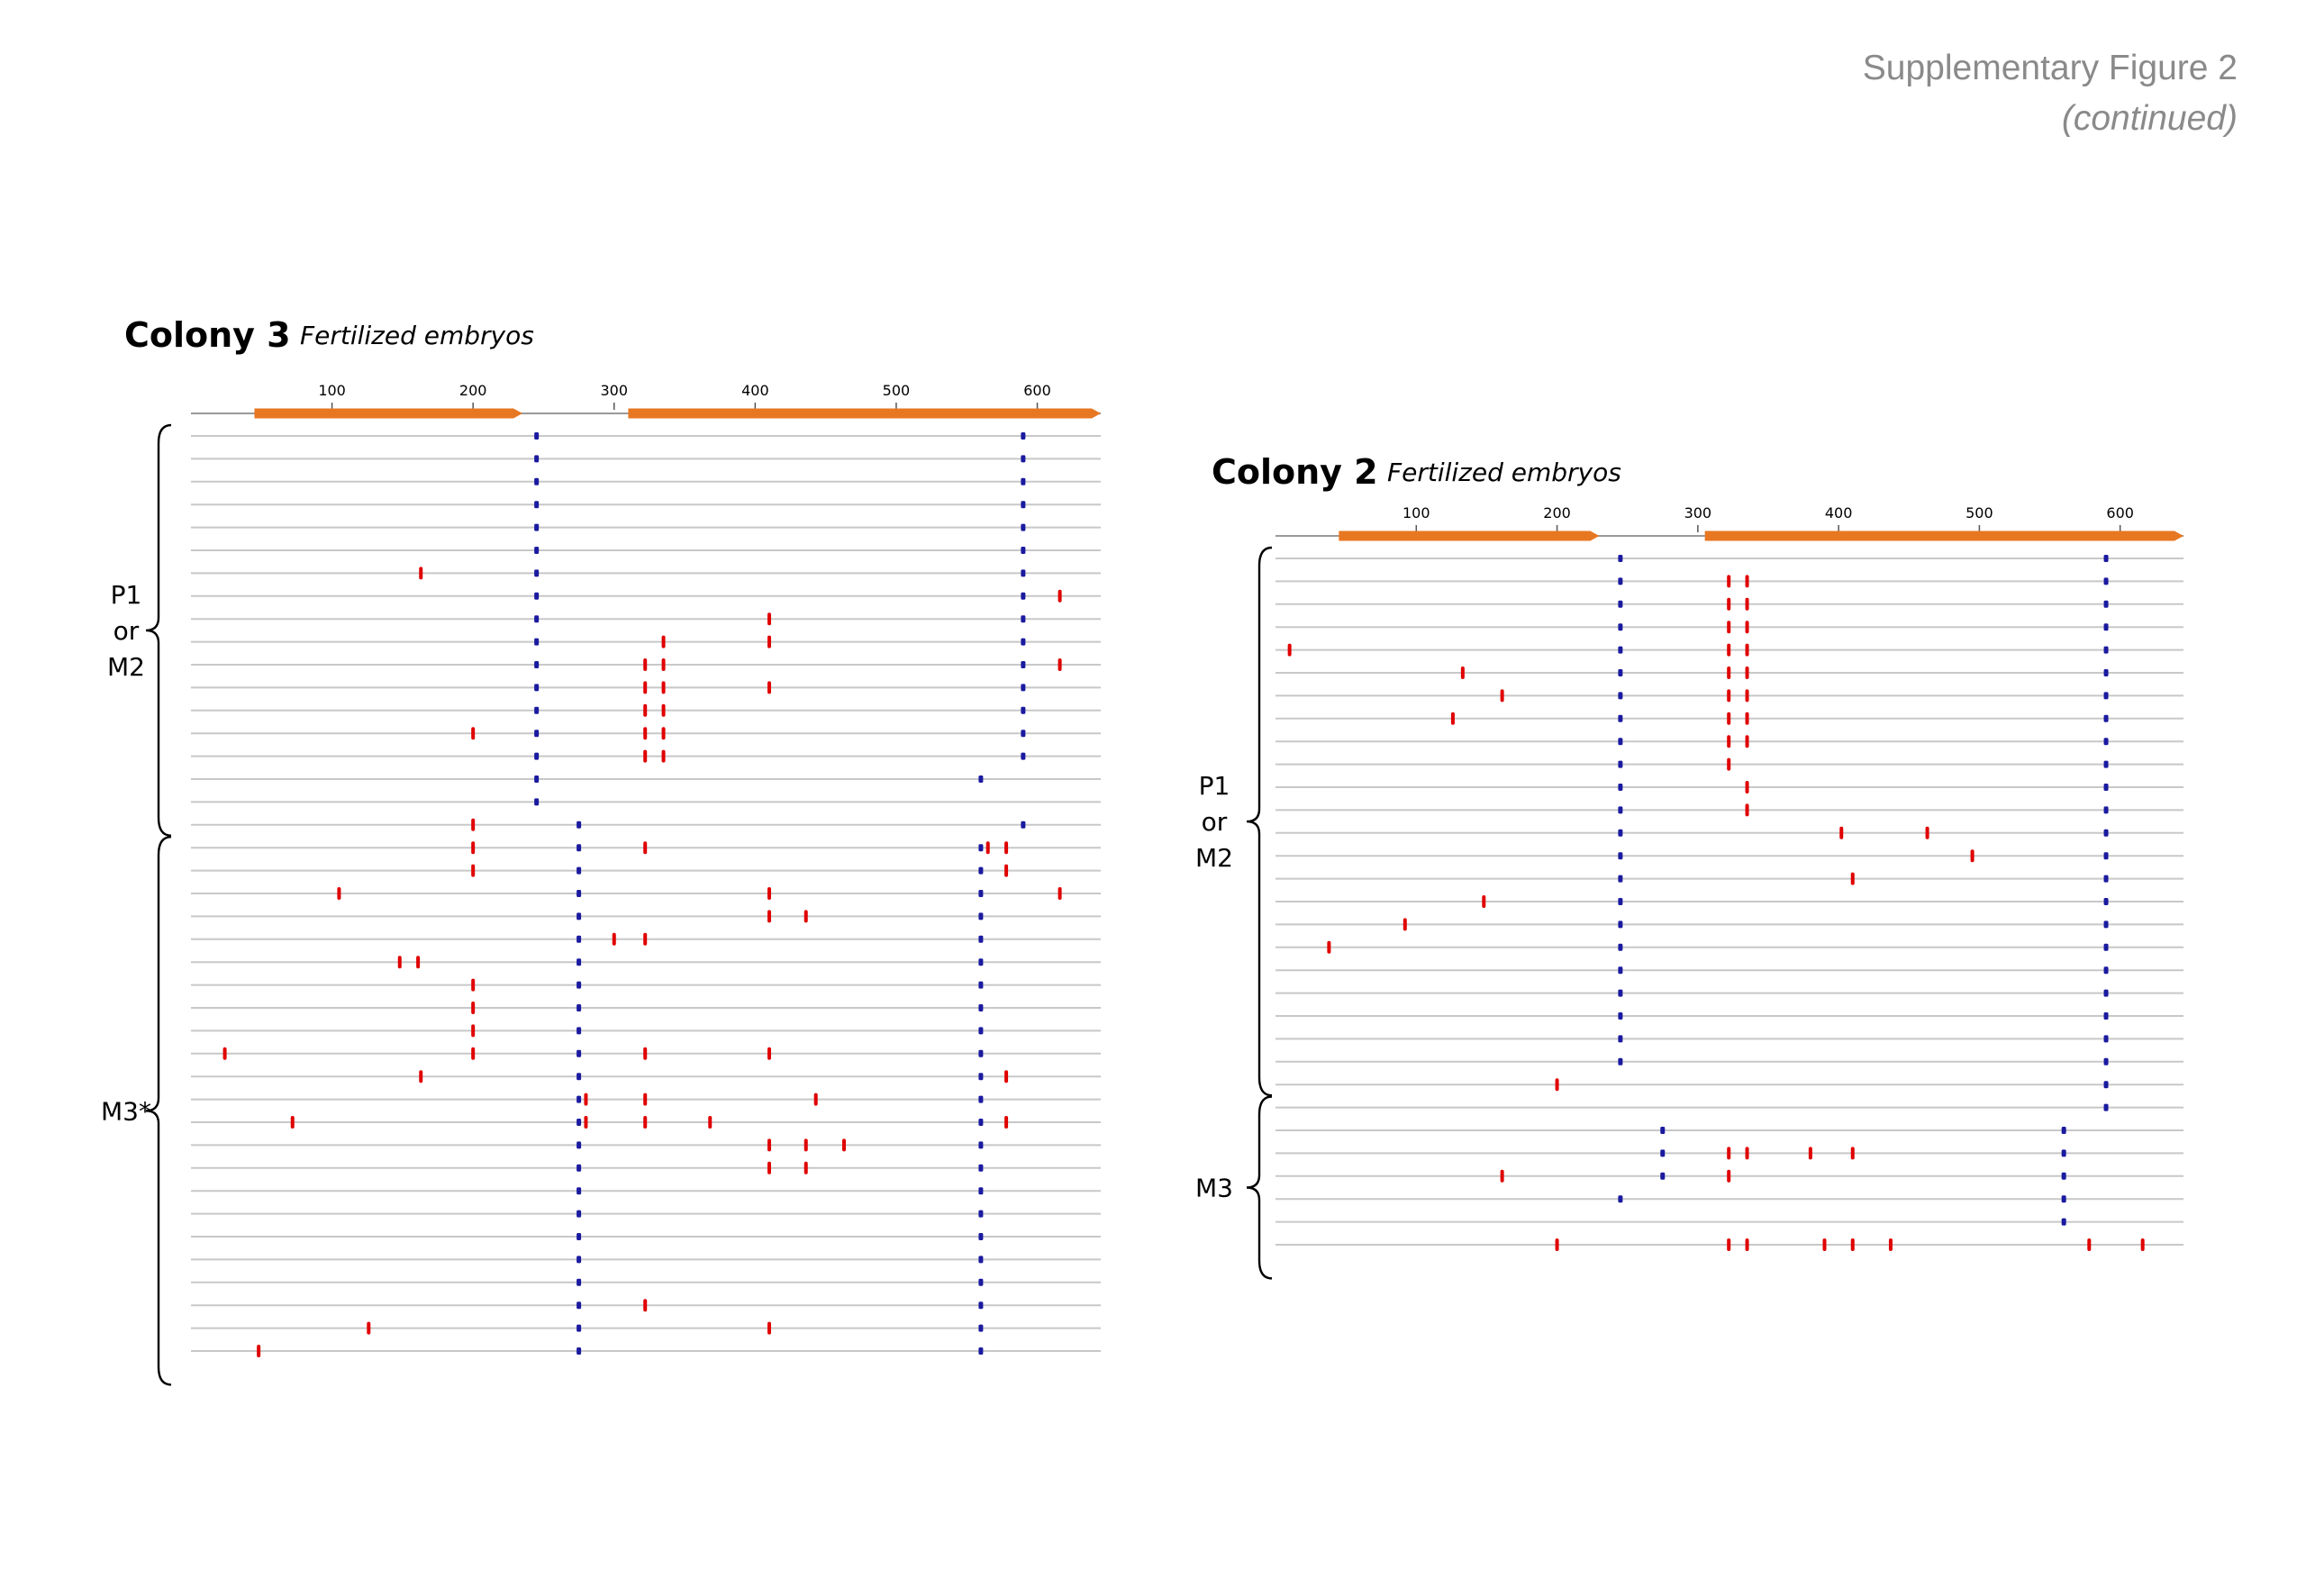 Image resolution: width=2306 pixels, height=1596 pixels. Describe the element at coordinates (755, 390) in the screenshot. I see `ruler-tick-label: 400` at that location.